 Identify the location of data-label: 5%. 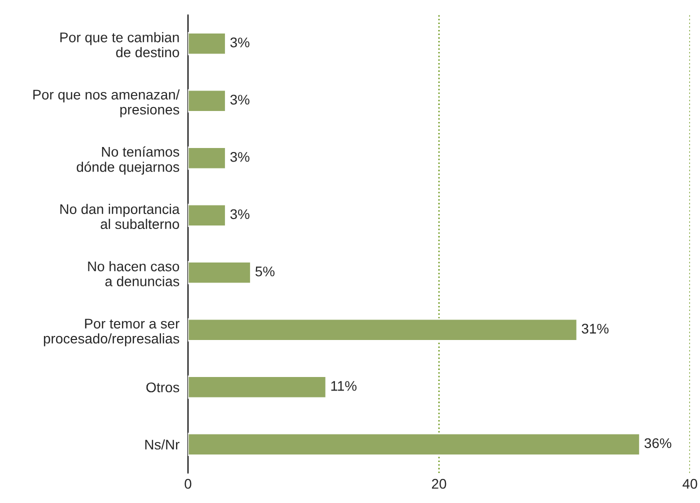
(264, 271).